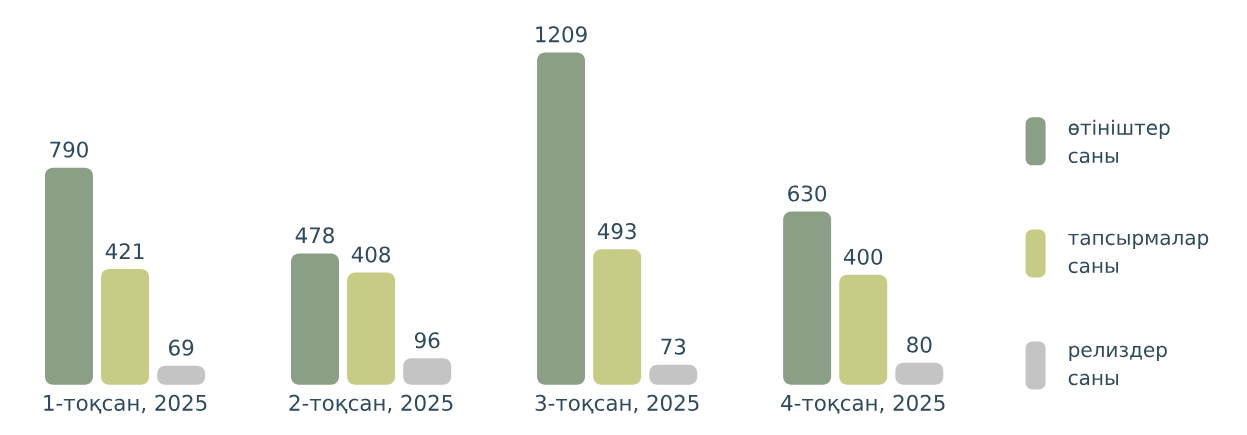 The image size is (1247, 435). I want to click on data-label: 1209, so click(561, 34).